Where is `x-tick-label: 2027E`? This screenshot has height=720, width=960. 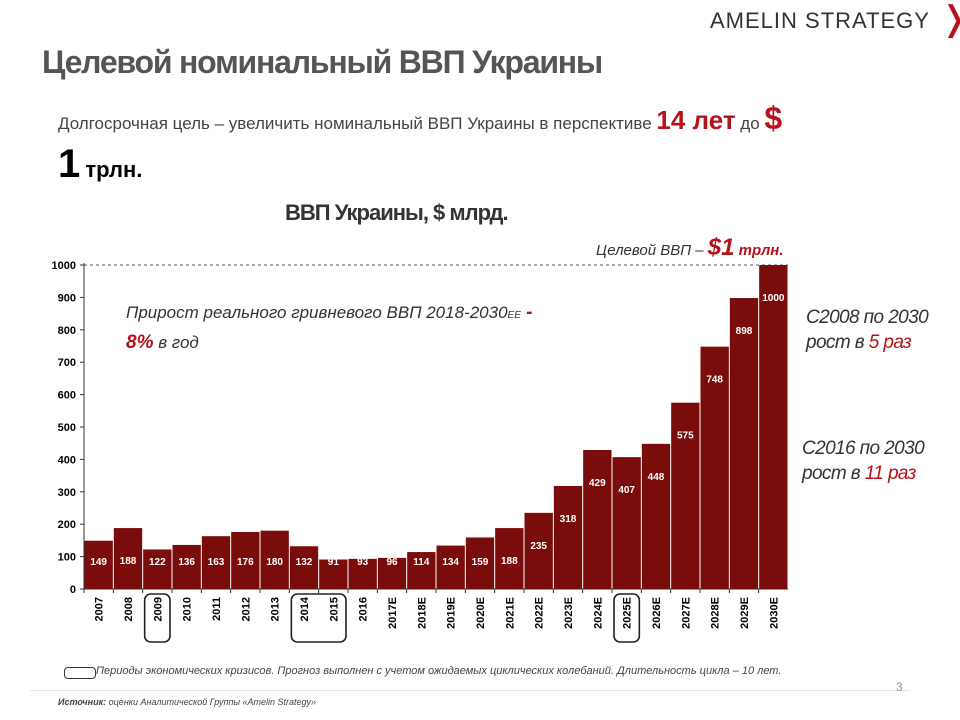 x-tick-label: 2027E is located at coordinates (686, 613).